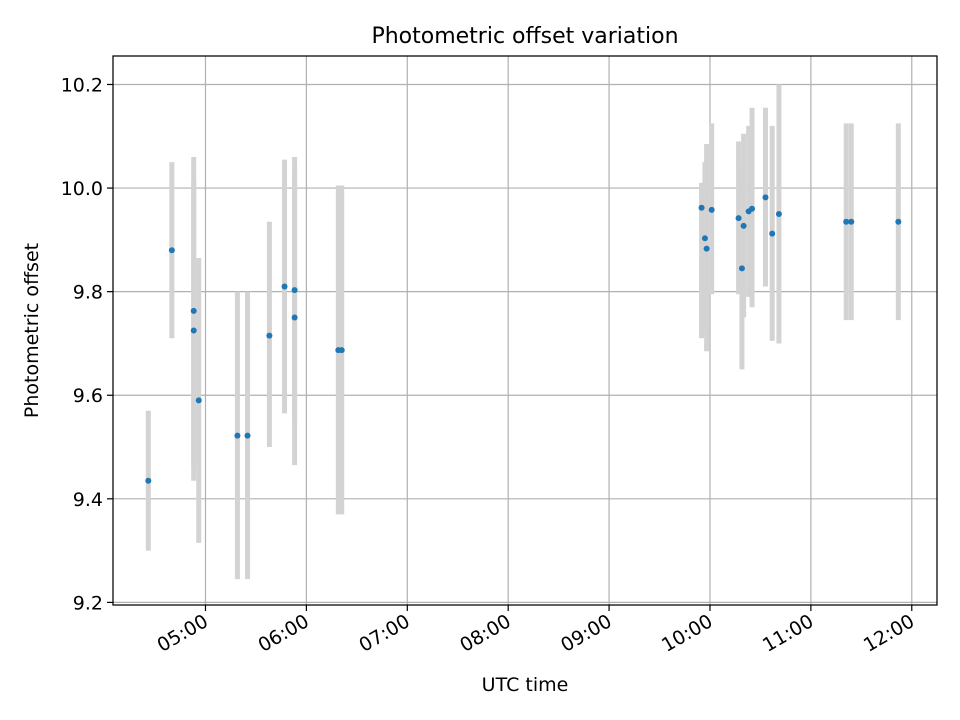 The image size is (960, 720). What do you see at coordinates (183, 633) in the screenshot?
I see `x-tick-label: 05:00` at bounding box center [183, 633].